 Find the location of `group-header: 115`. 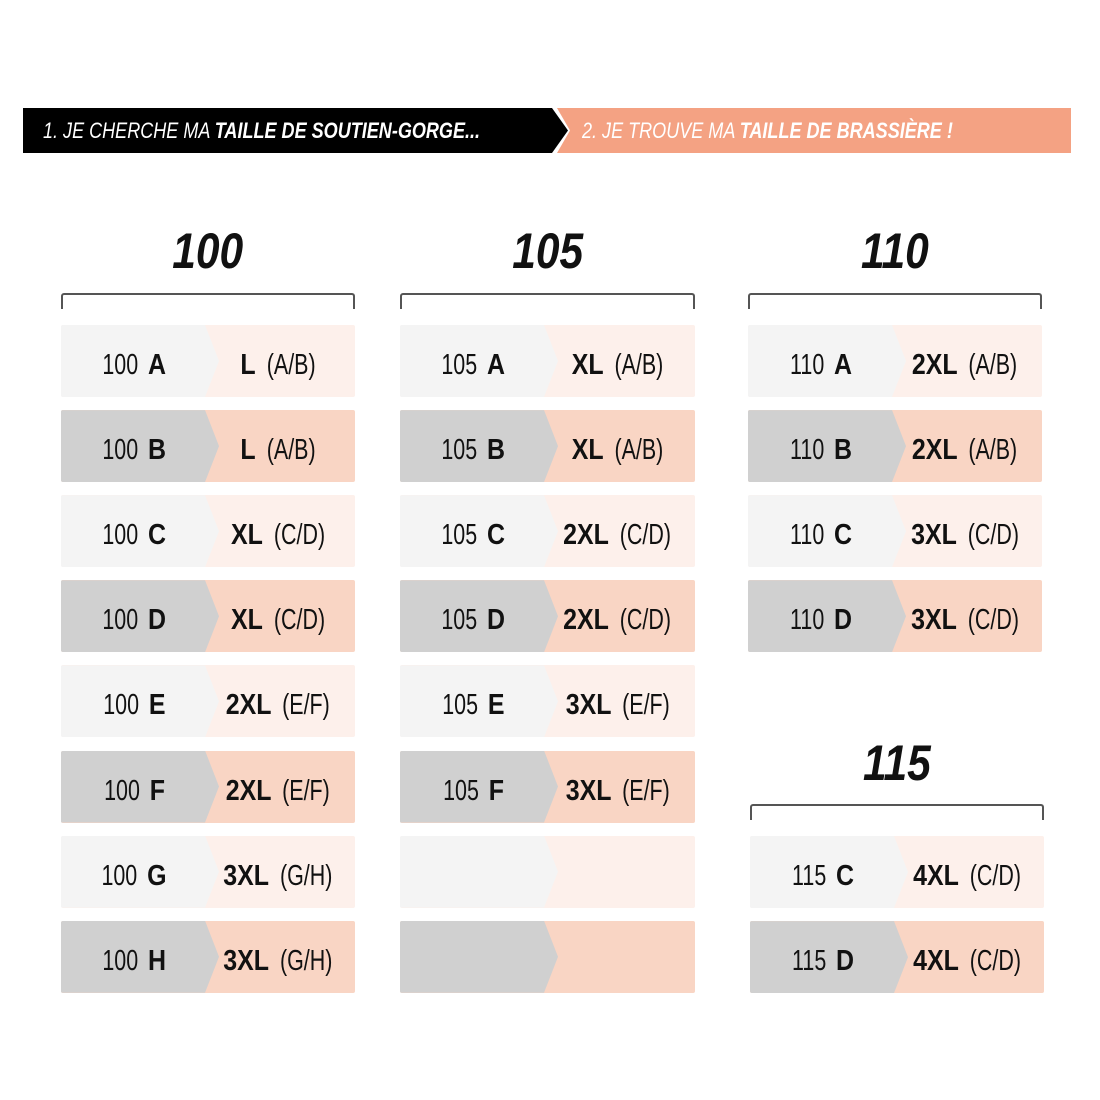

group-header: 115 is located at coordinates (897, 763).